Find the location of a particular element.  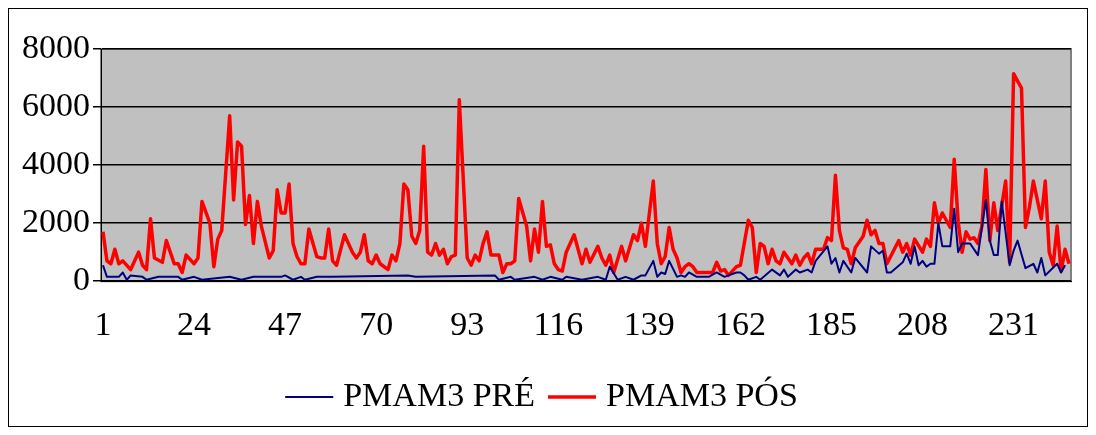

x-tick-label: 139 is located at coordinates (649, 323).